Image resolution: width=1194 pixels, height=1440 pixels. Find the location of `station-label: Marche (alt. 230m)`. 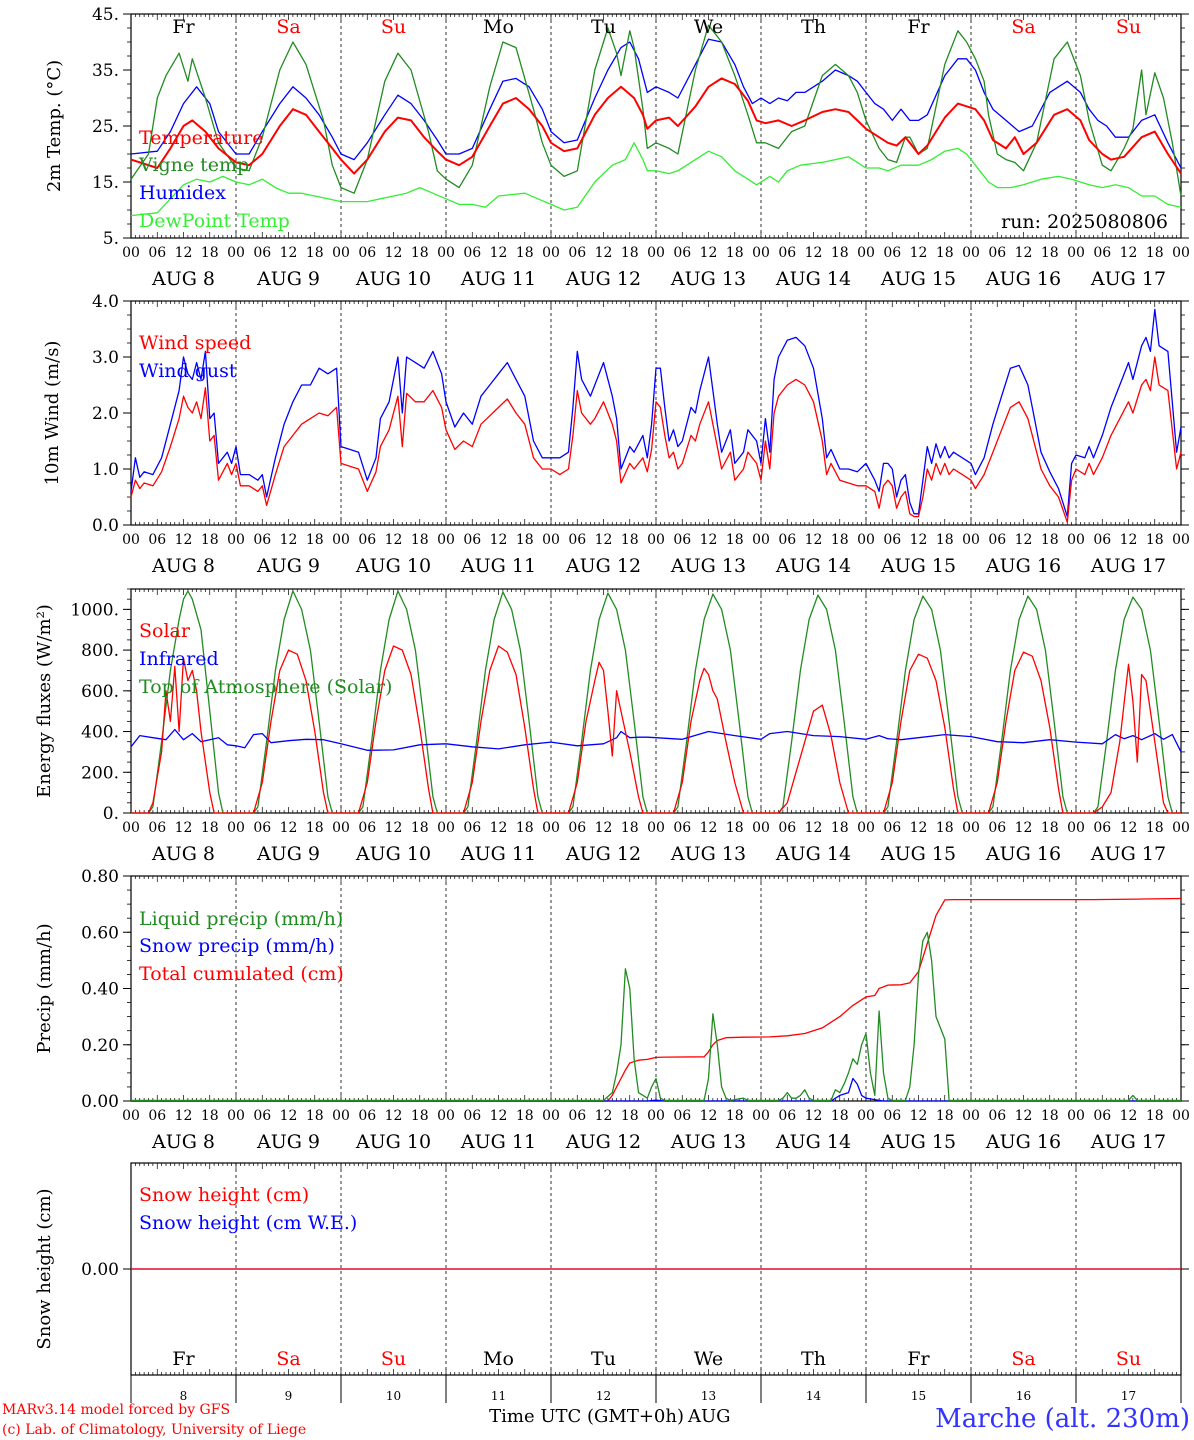

station-label: Marche (alt. 230m) is located at coordinates (1062, 1419).